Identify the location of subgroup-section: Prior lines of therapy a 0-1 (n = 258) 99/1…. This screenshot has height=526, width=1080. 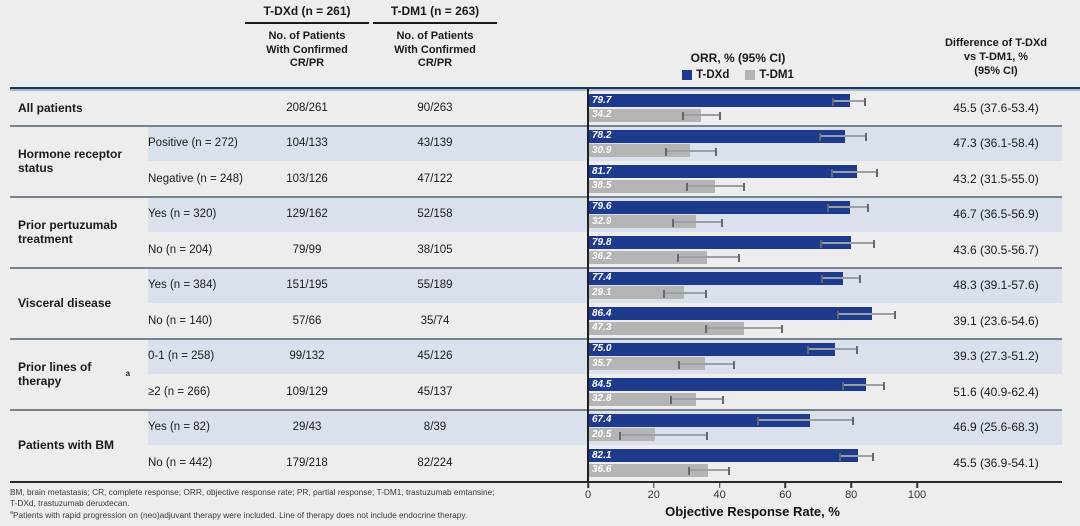
(540, 374).